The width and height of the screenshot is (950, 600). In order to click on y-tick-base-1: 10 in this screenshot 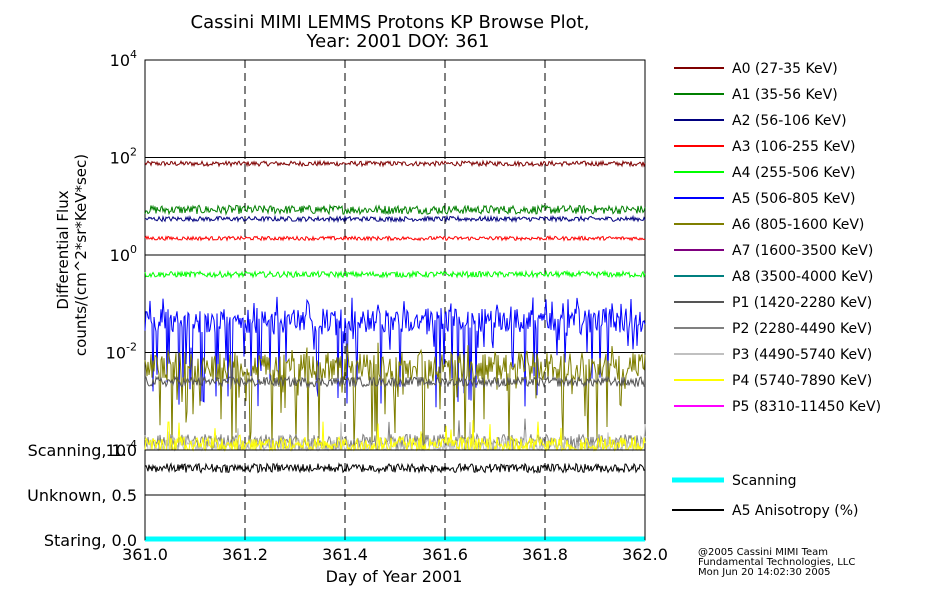, I will do `click(120, 158)`.